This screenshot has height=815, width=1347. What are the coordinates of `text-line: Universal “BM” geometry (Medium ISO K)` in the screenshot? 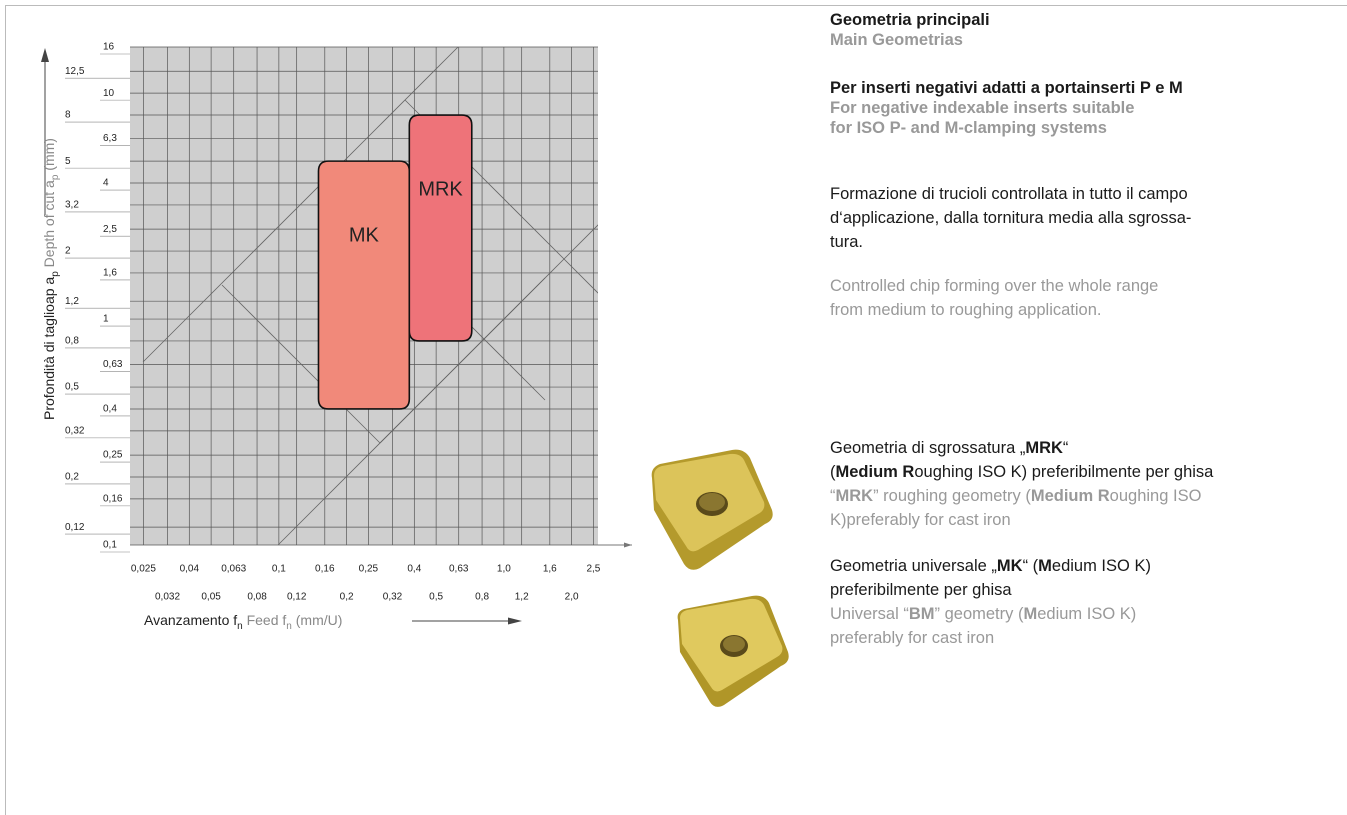 It's located at (983, 614).